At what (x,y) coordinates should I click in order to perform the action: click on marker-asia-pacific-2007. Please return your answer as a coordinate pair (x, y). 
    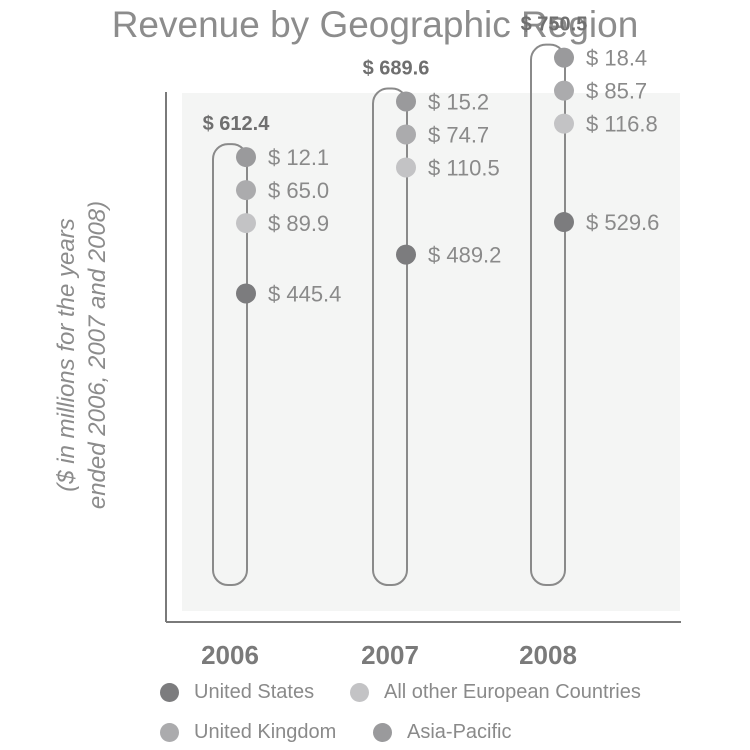
    Looking at the image, I should click on (406, 101).